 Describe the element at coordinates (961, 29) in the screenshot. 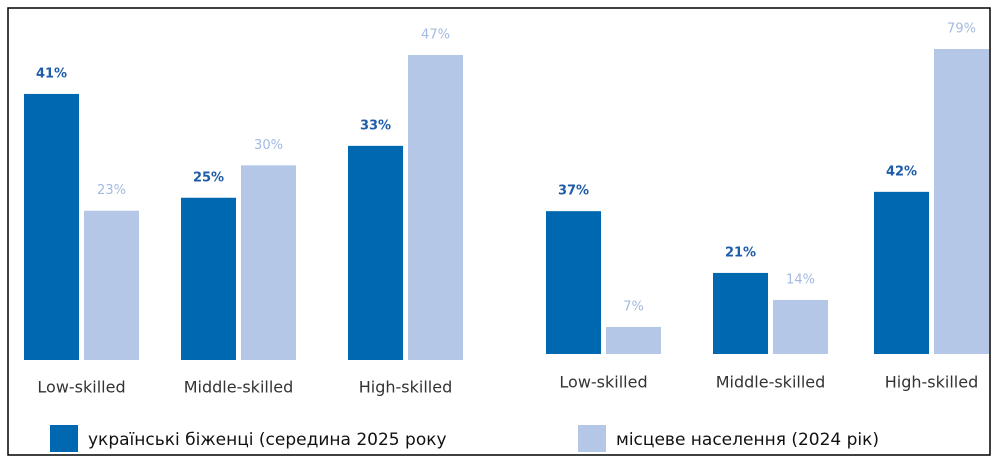

I see `value-label: 79%` at that location.